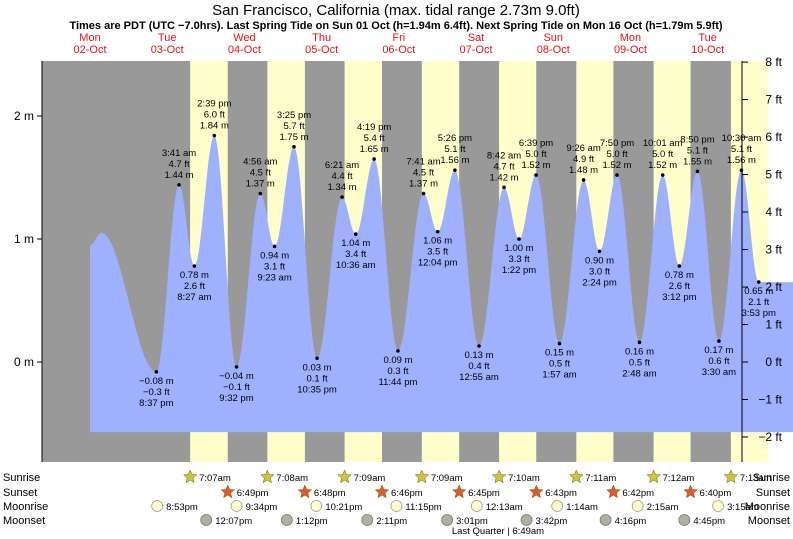 This screenshot has width=793, height=539. What do you see at coordinates (639, 359) in the screenshot?
I see `low-tide-marker: 0.16 m0.5 ft2:48 am` at bounding box center [639, 359].